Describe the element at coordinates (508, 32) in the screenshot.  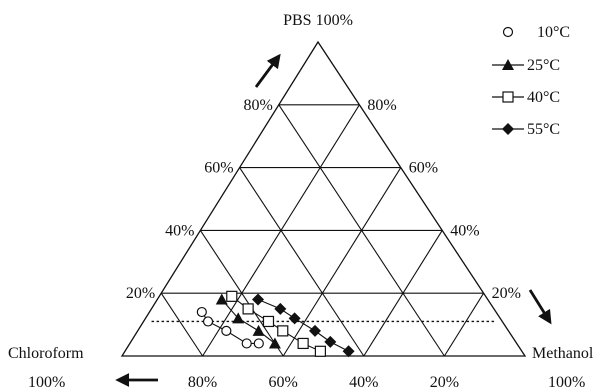
I see `legend-marker-circle-open` at that location.